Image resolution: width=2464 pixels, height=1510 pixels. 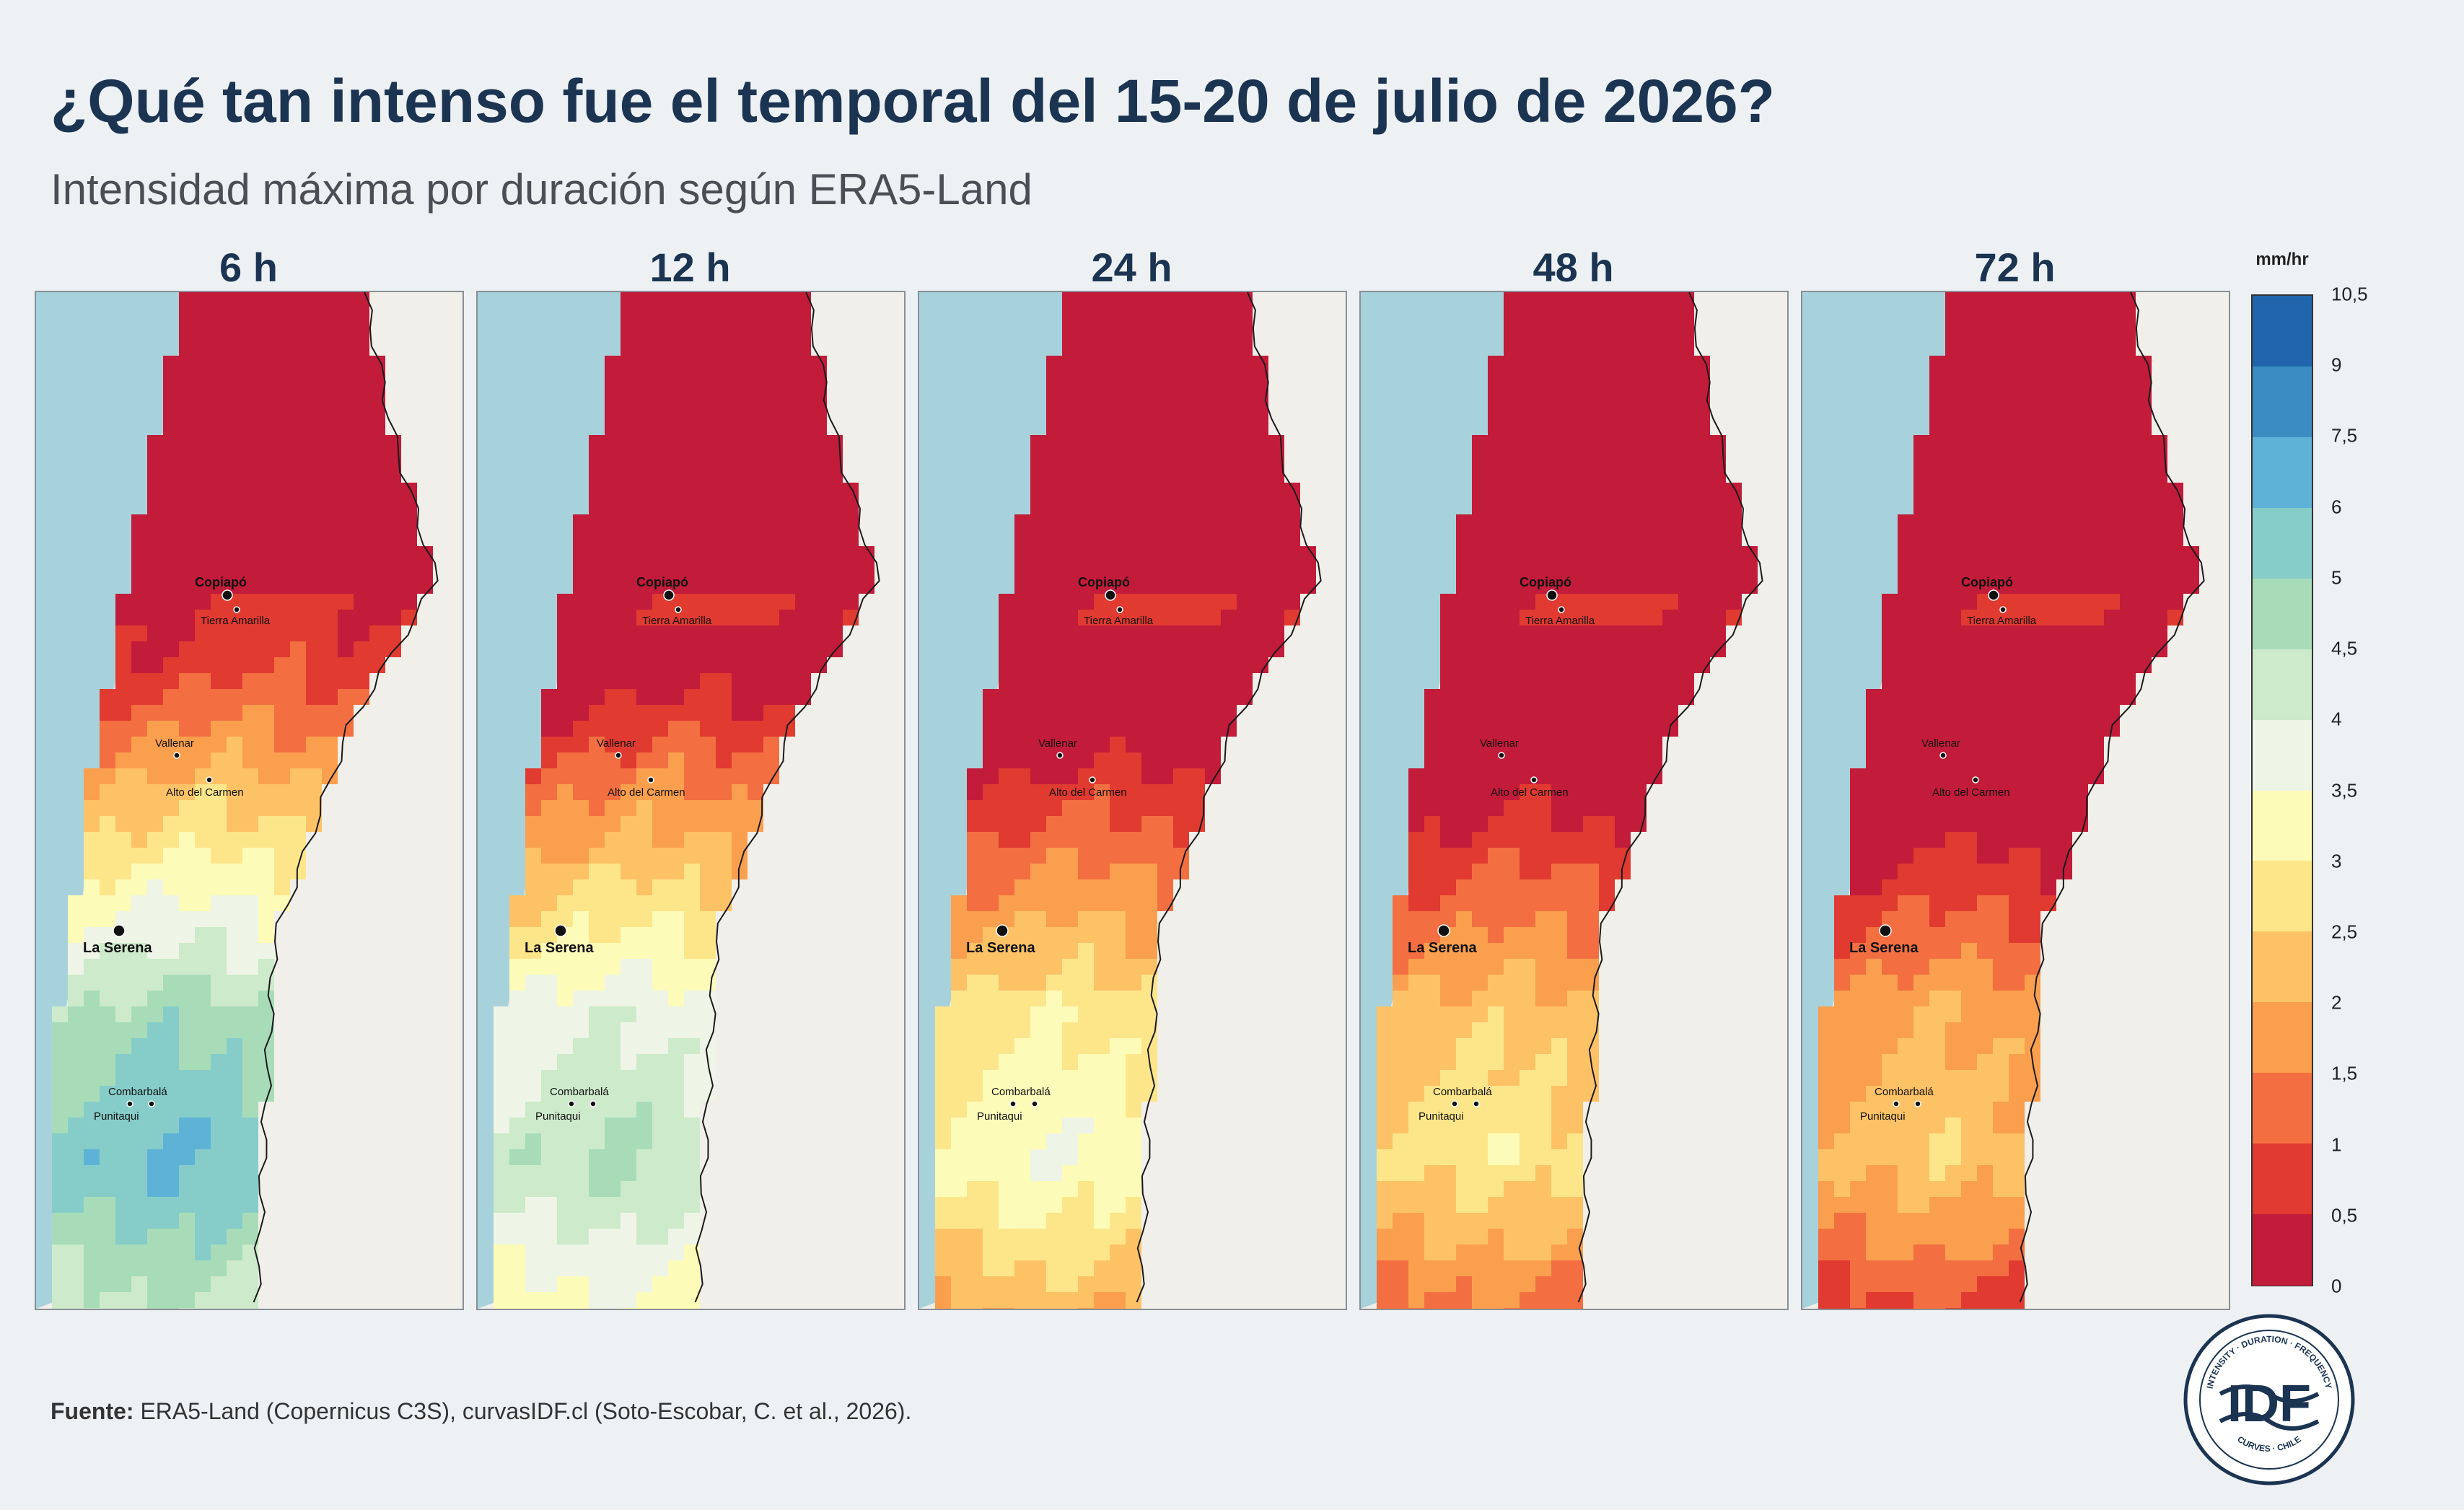 I want to click on legend-tick-label: 10,5, so click(x=2349, y=294).